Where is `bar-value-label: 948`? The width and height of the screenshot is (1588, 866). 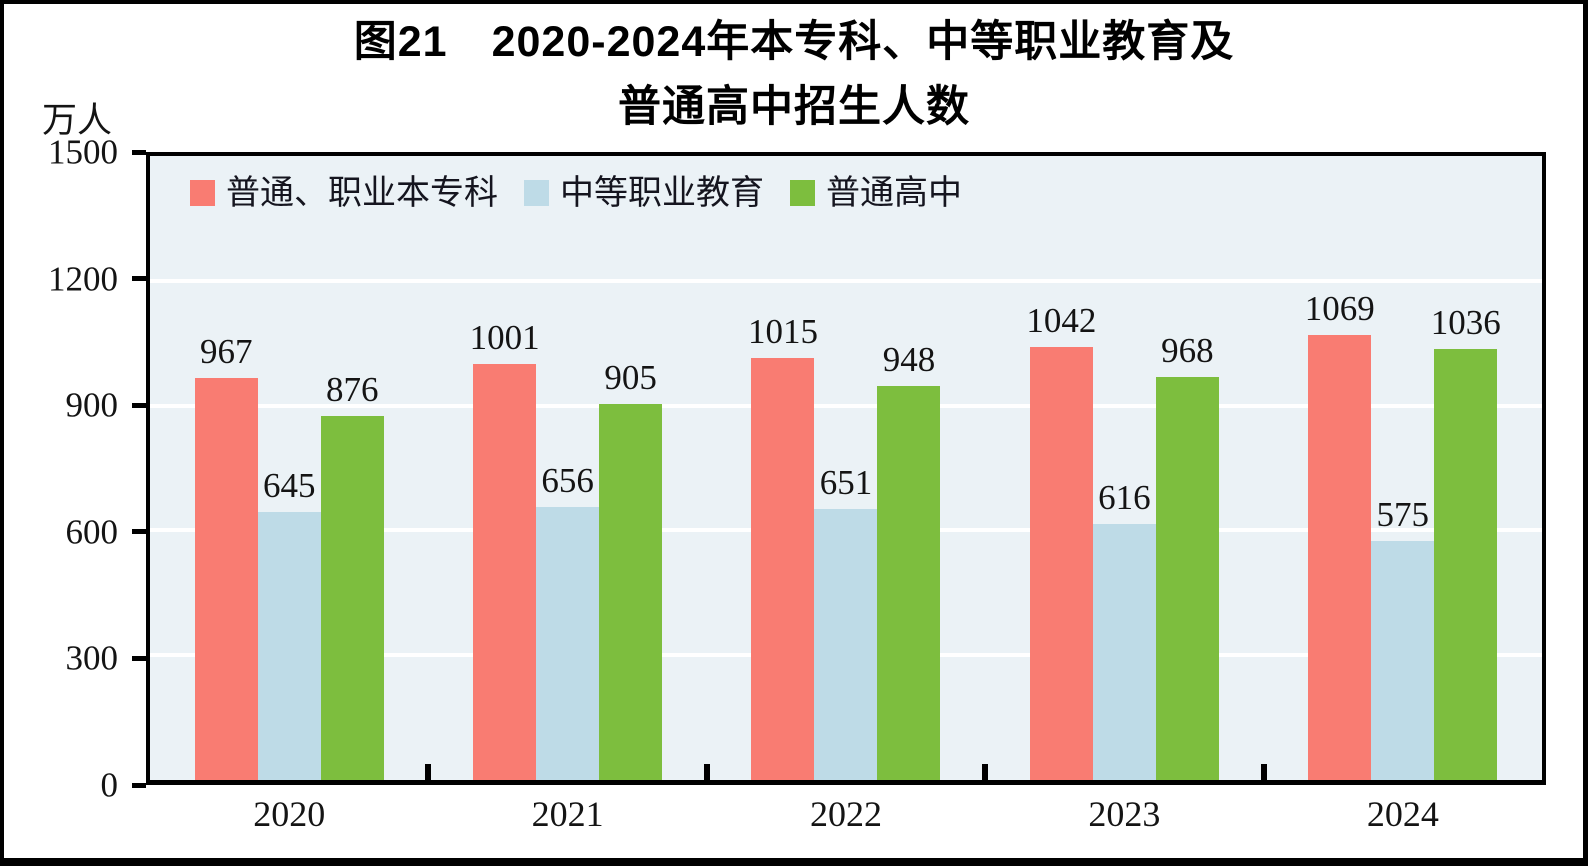
bar-value-label: 948 is located at coordinates (909, 359).